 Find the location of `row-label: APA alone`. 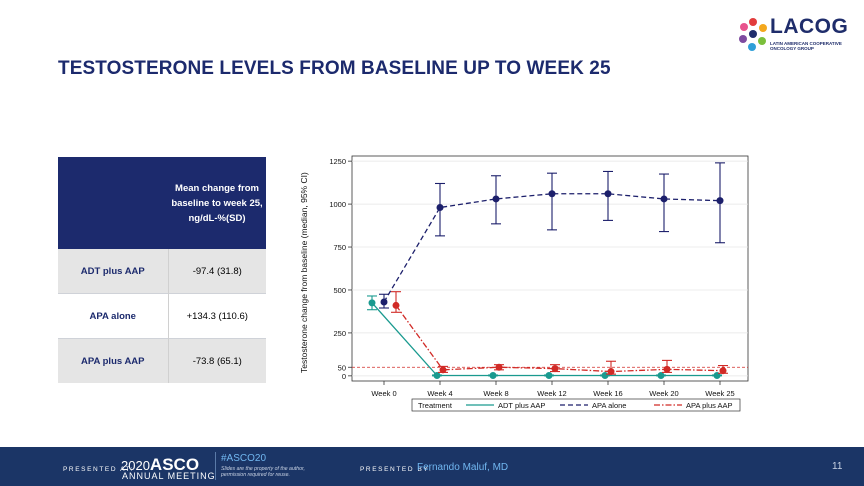

row-label: APA alone is located at coordinates (113, 316).